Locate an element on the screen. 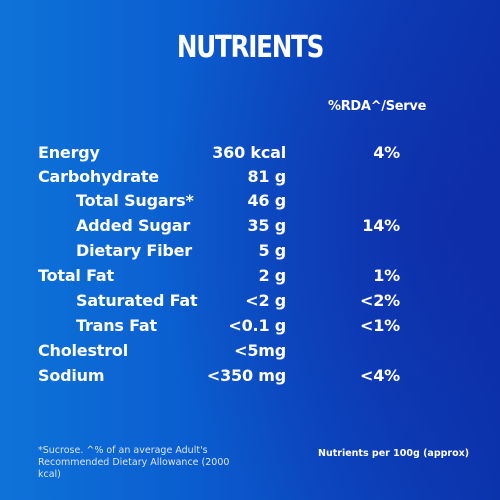 The width and height of the screenshot is (500, 500). nutrient-name: Total Sugars* is located at coordinates (135, 200).